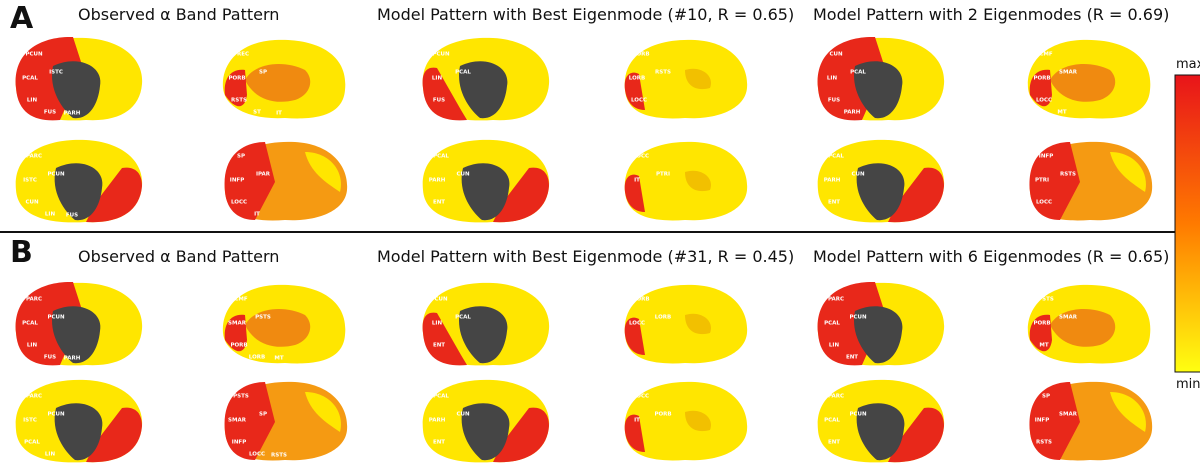 This screenshot has height=474, width=1200. Describe the element at coordinates (257, 113) in the screenshot. I see `region-label: ST` at that location.